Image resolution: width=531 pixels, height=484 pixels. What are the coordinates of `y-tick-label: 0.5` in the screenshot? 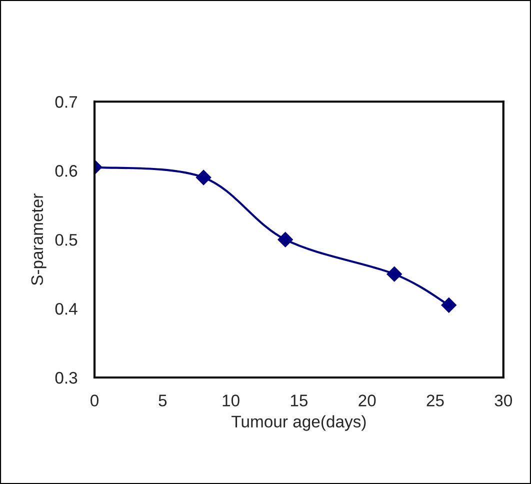 It's located at (66, 240).